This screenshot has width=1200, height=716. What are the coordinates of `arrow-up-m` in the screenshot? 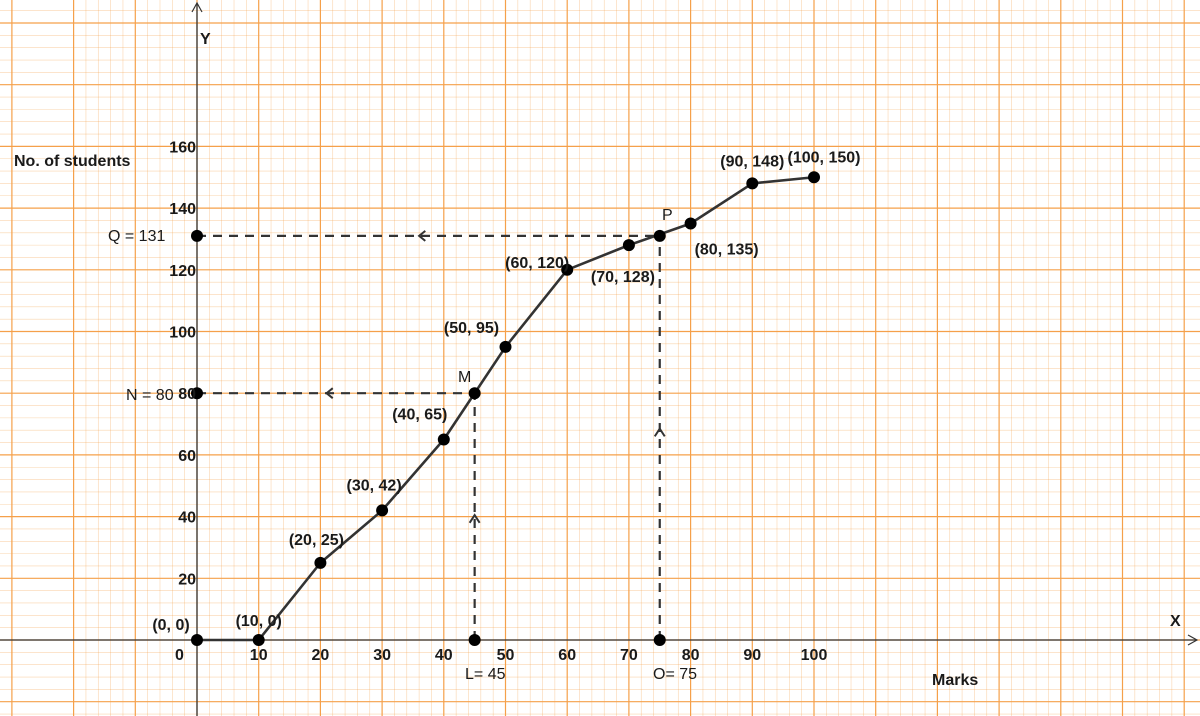 It's located at (474, 518).